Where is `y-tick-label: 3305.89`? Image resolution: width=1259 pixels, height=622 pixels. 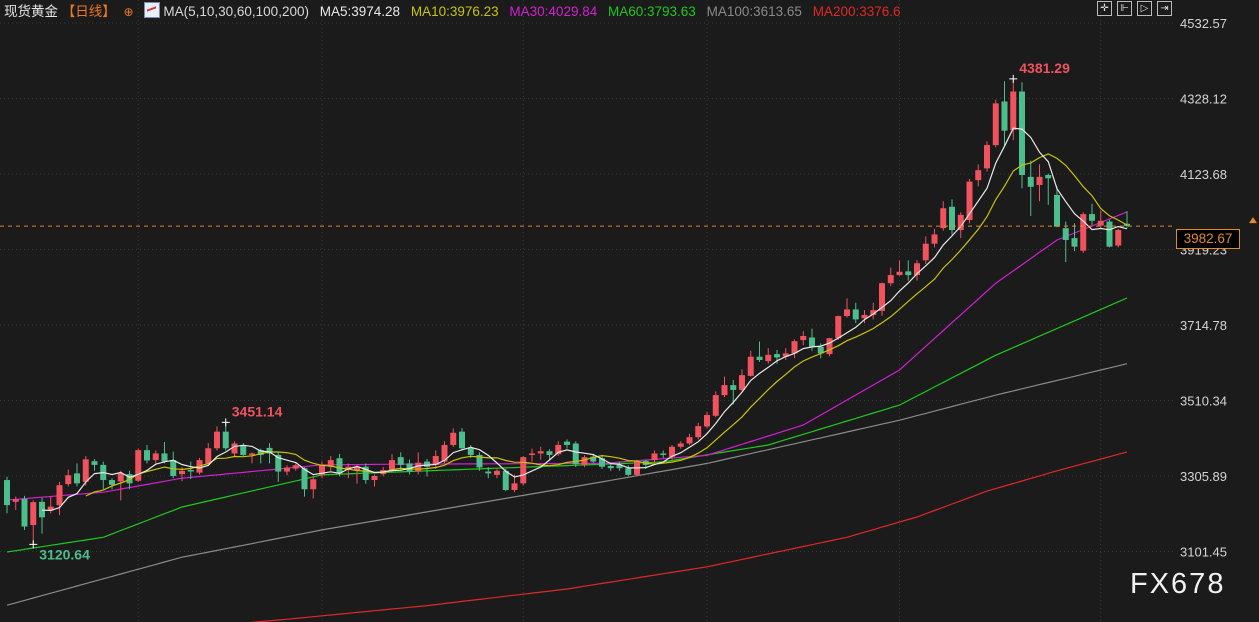
y-tick-label: 3305.89 is located at coordinates (1203, 476).